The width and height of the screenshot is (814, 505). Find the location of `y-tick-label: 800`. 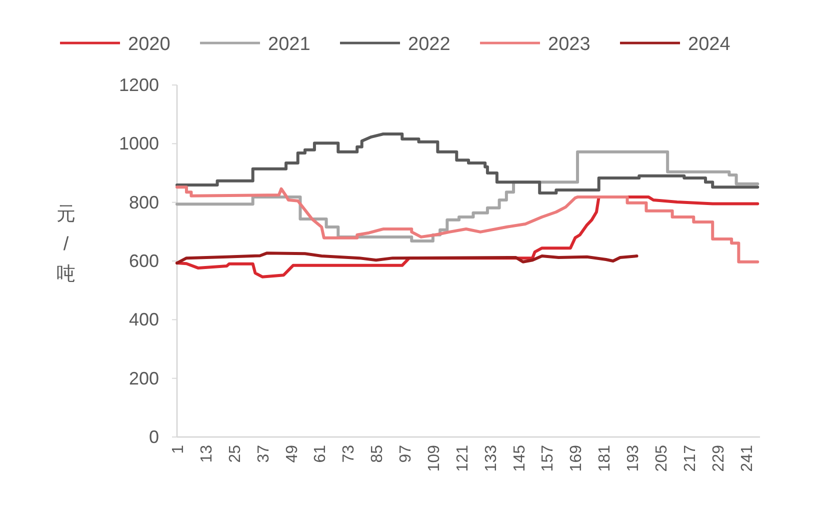

y-tick-label: 800 is located at coordinates (143, 202).